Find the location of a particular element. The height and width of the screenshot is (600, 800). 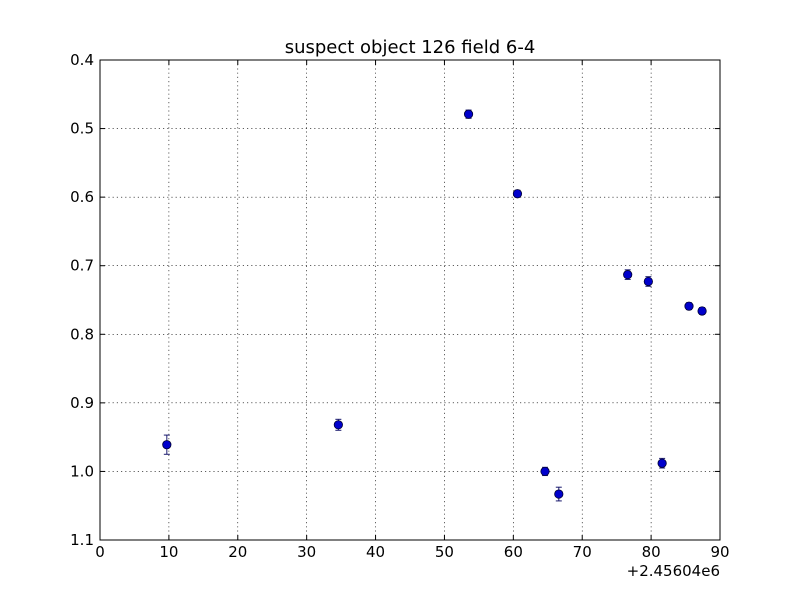

y-tick-label: 0.5 is located at coordinates (82, 129).